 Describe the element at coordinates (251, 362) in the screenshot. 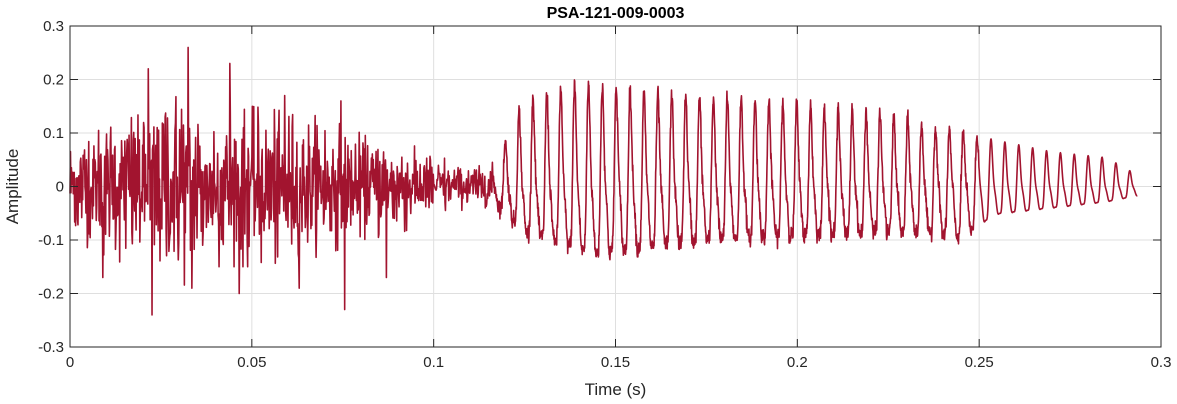

I see `x-tick-label: 0.05` at that location.